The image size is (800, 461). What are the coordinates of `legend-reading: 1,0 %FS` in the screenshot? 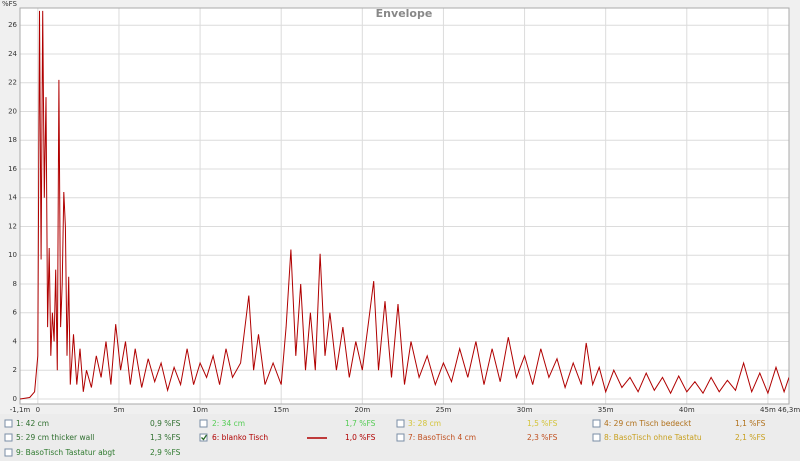 It's located at (360, 437).